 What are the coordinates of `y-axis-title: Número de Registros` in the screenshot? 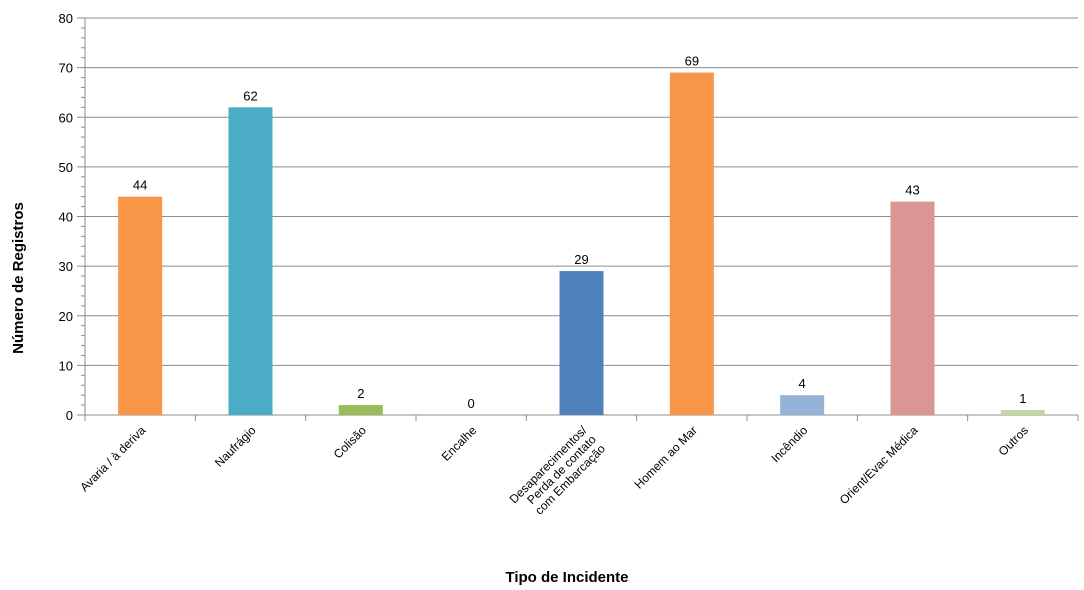 It's located at (18, 278).